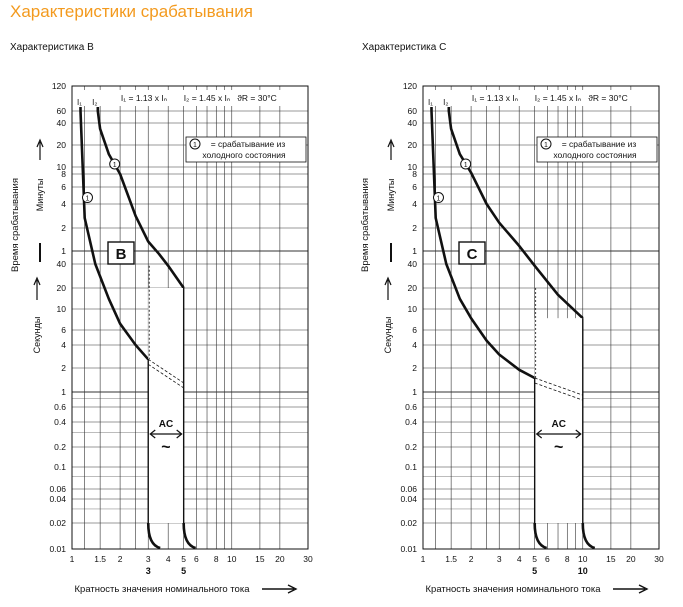 This screenshot has width=683, height=607. Describe the element at coordinates (408, 489) in the screenshot. I see `y-tick-label: 0.06` at that location.